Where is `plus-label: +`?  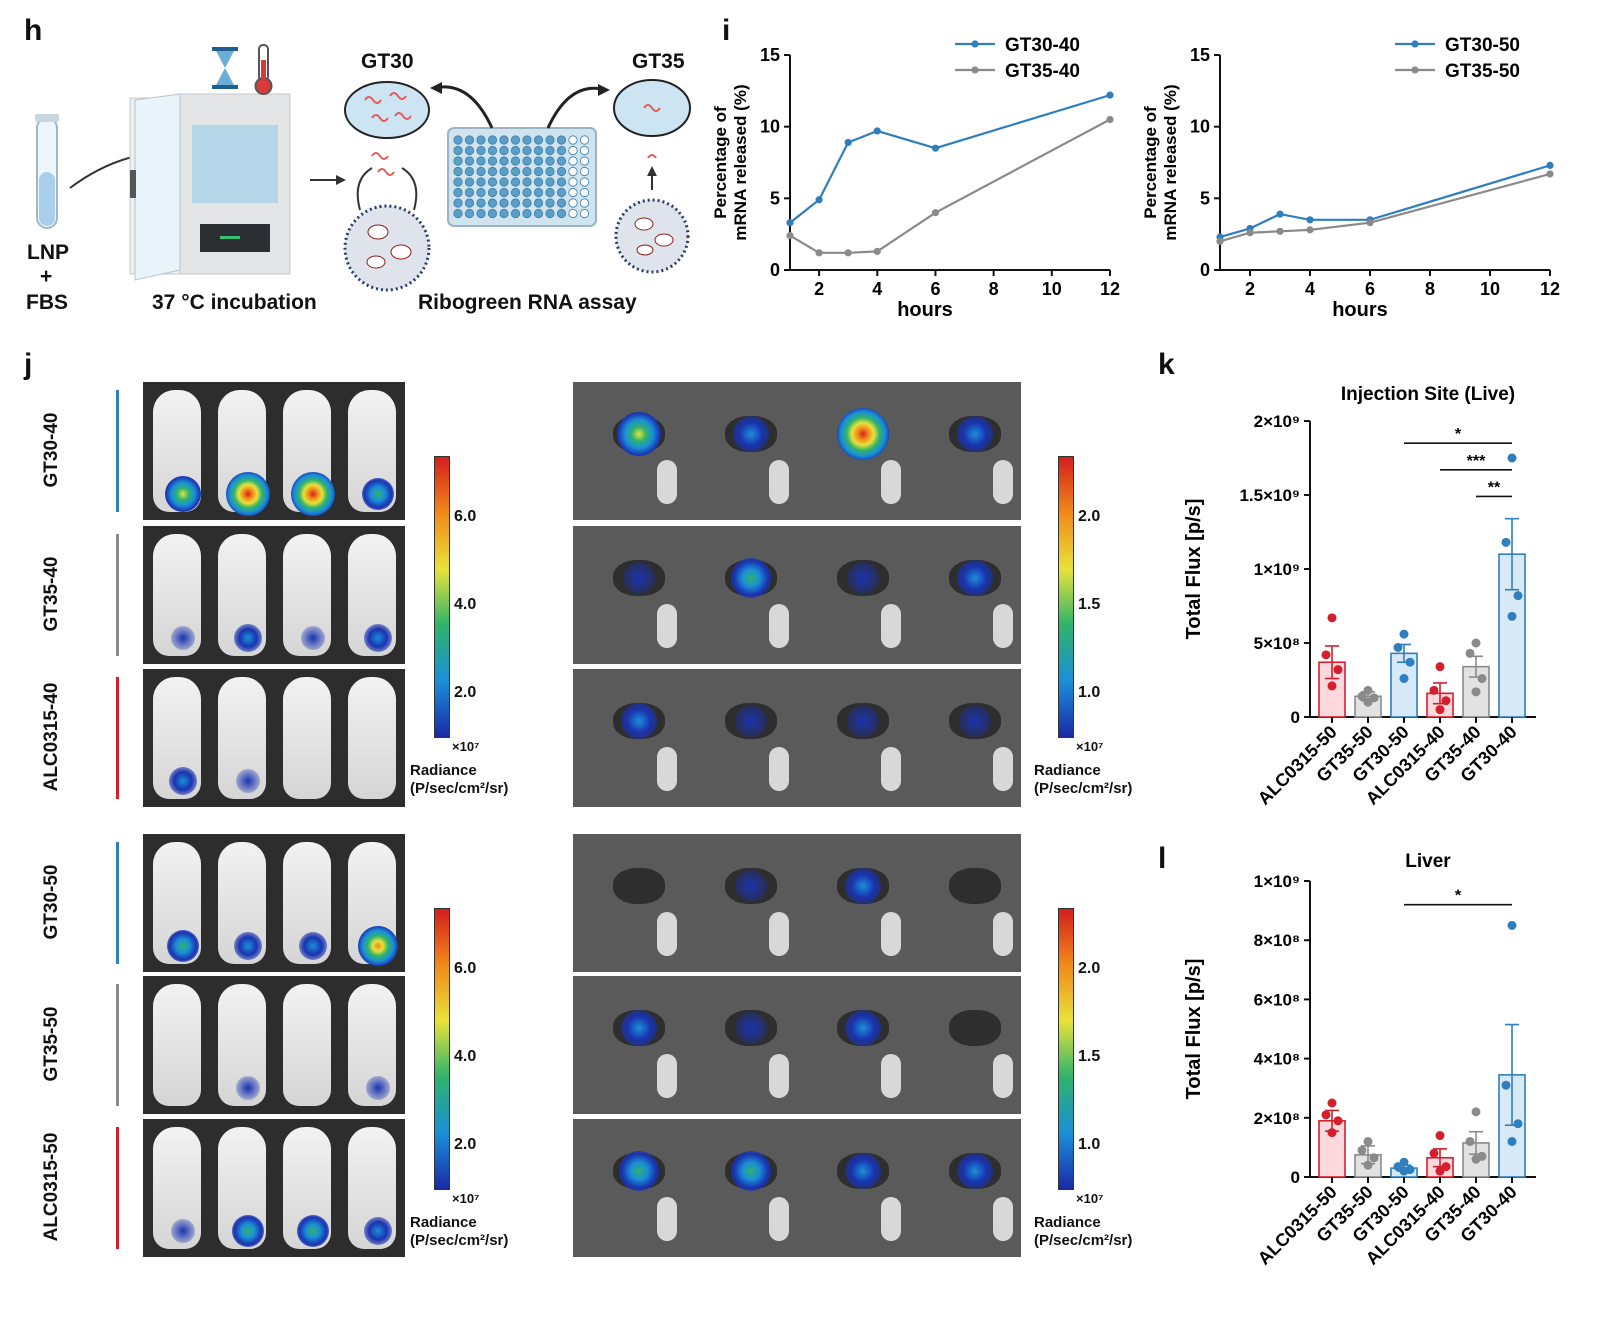
plus-label: + is located at coordinates (46, 276).